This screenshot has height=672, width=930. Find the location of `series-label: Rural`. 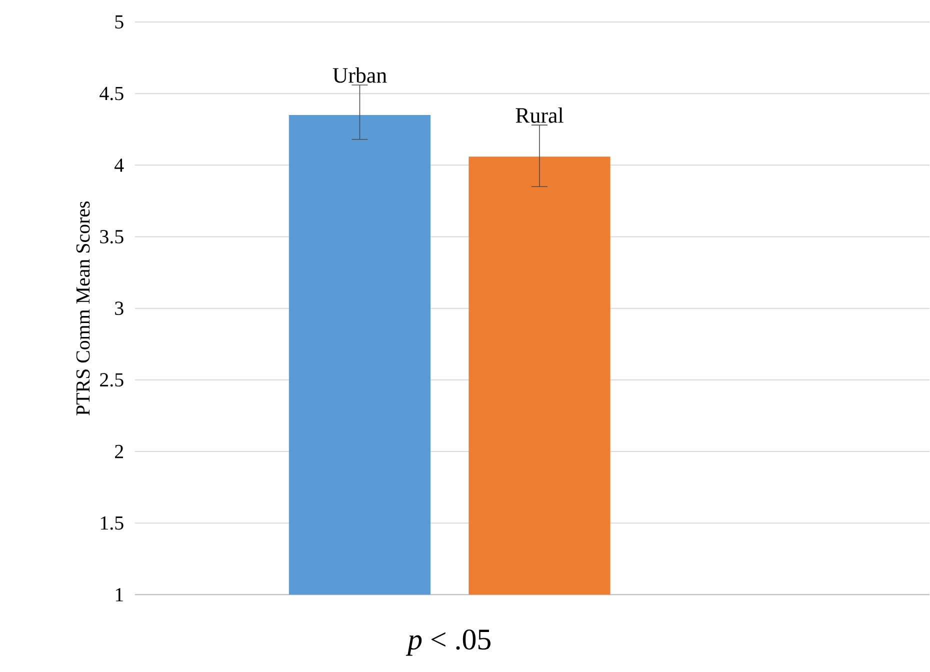

series-label: Rural is located at coordinates (540, 116).